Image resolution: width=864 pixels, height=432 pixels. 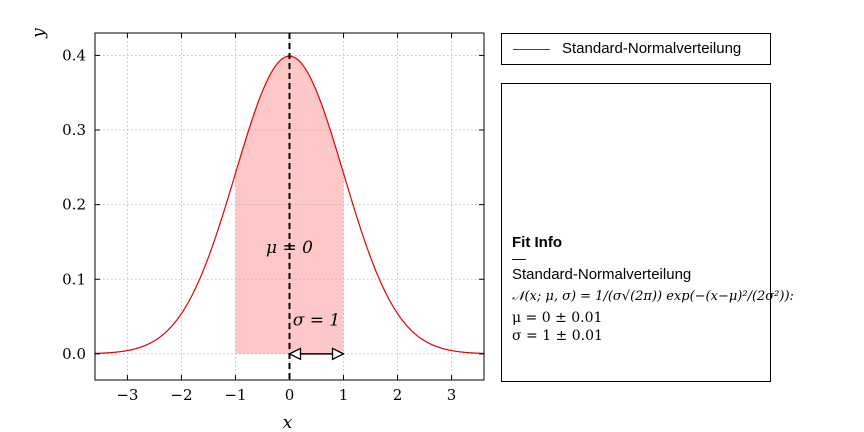 What do you see at coordinates (531, 49) in the screenshot?
I see `legend-swatch` at bounding box center [531, 49].